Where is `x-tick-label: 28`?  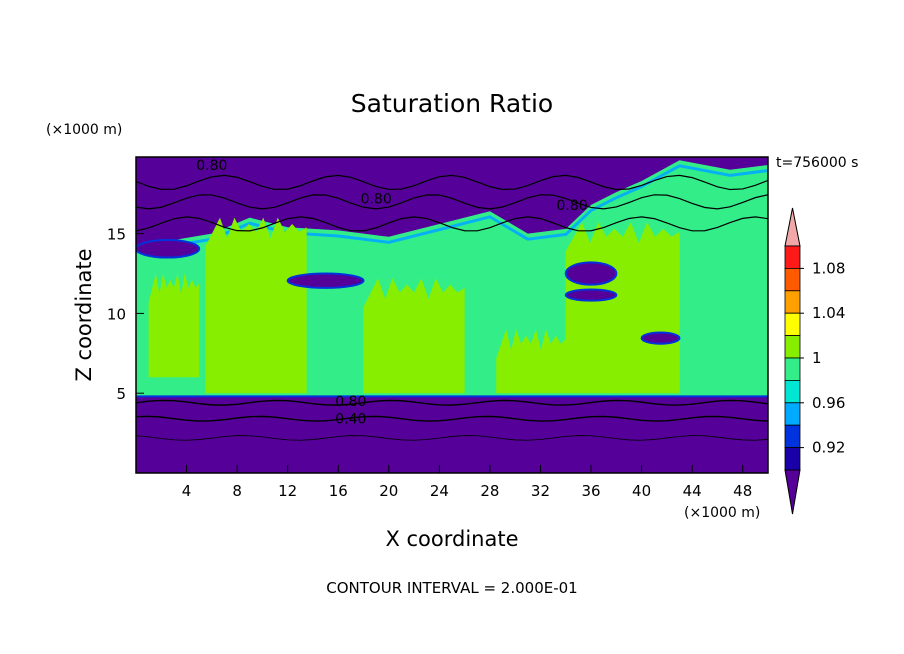
x-tick-label: 28 is located at coordinates (489, 491).